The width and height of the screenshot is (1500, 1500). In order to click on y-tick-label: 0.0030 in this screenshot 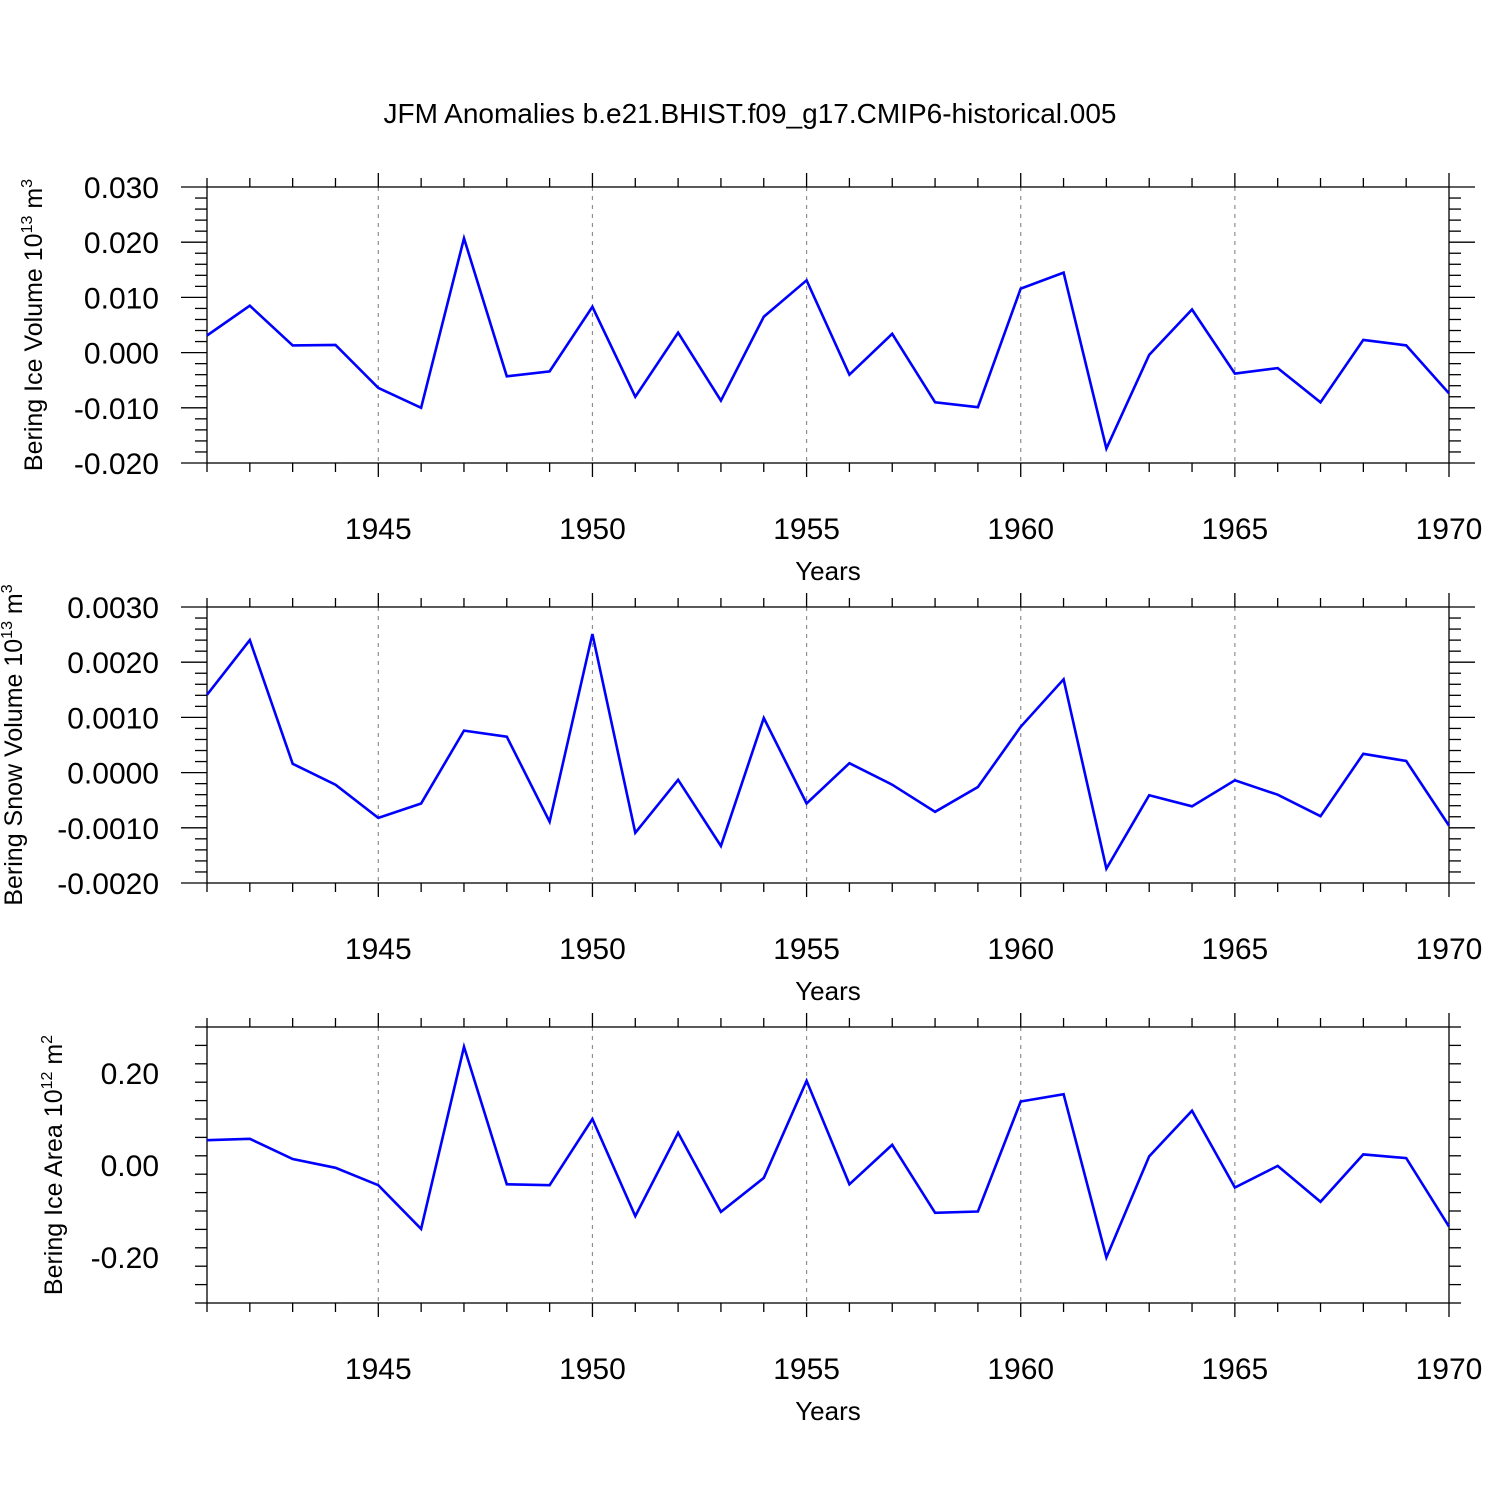, I will do `click(113, 608)`.